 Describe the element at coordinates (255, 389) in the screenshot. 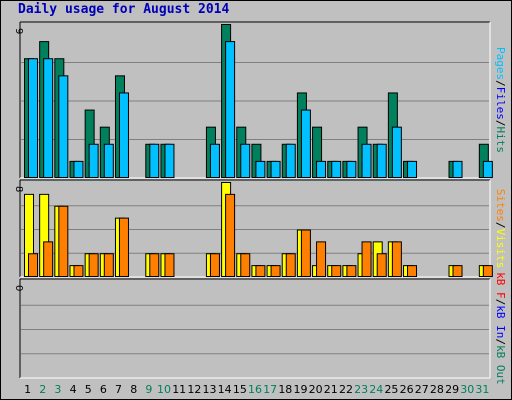

I see `x-tick-label: 16` at that location.